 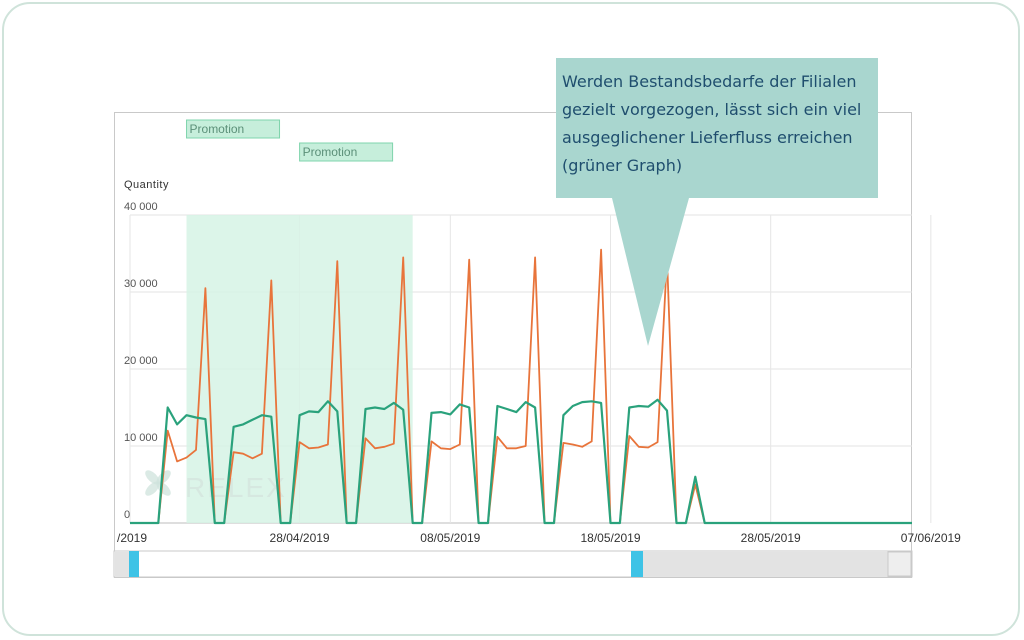 What do you see at coordinates (127, 515) in the screenshot?
I see `y-tick-label: 0` at bounding box center [127, 515].